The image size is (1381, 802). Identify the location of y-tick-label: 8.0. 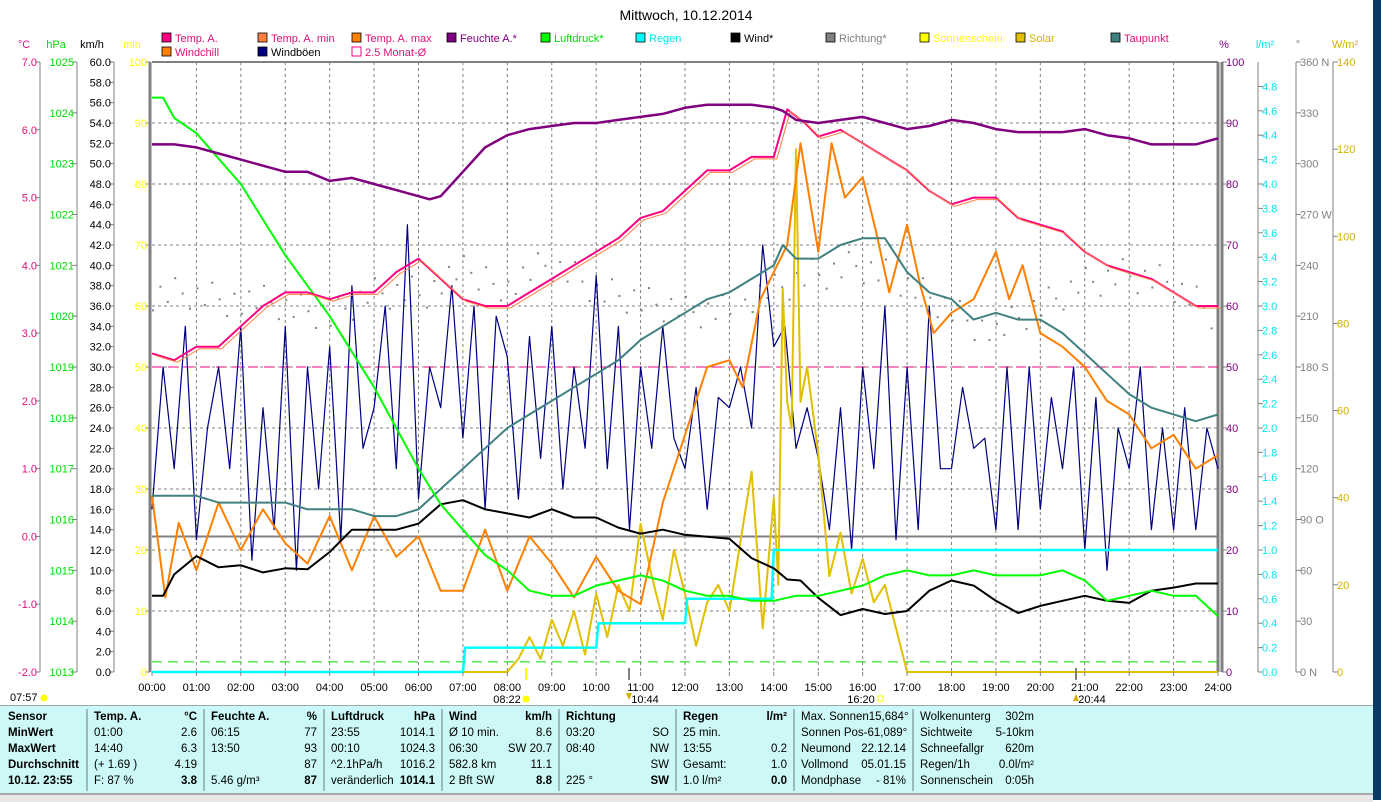
(103, 592).